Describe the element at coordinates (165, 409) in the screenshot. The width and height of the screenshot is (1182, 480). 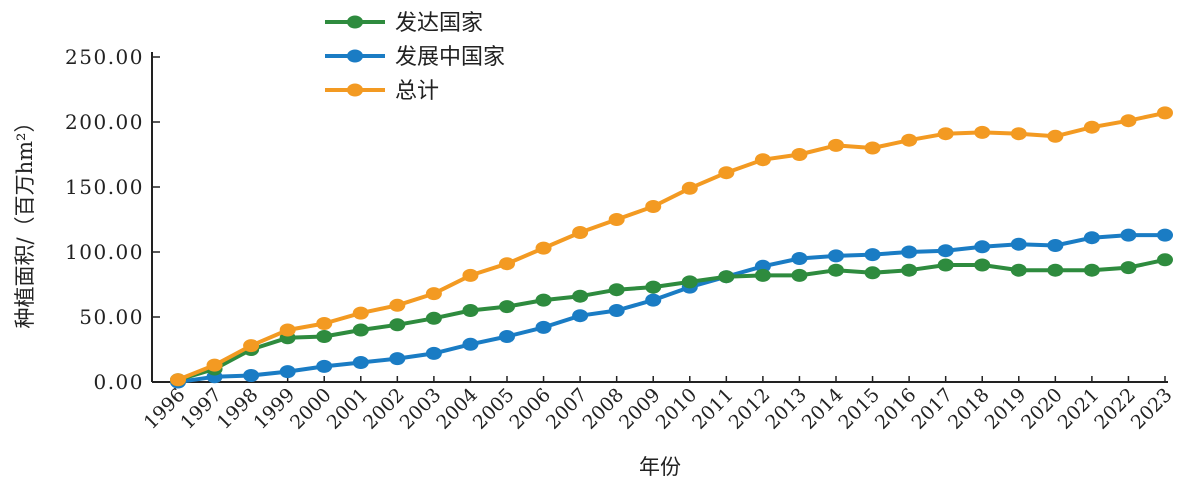
I see `x-tick-label: 1996` at that location.